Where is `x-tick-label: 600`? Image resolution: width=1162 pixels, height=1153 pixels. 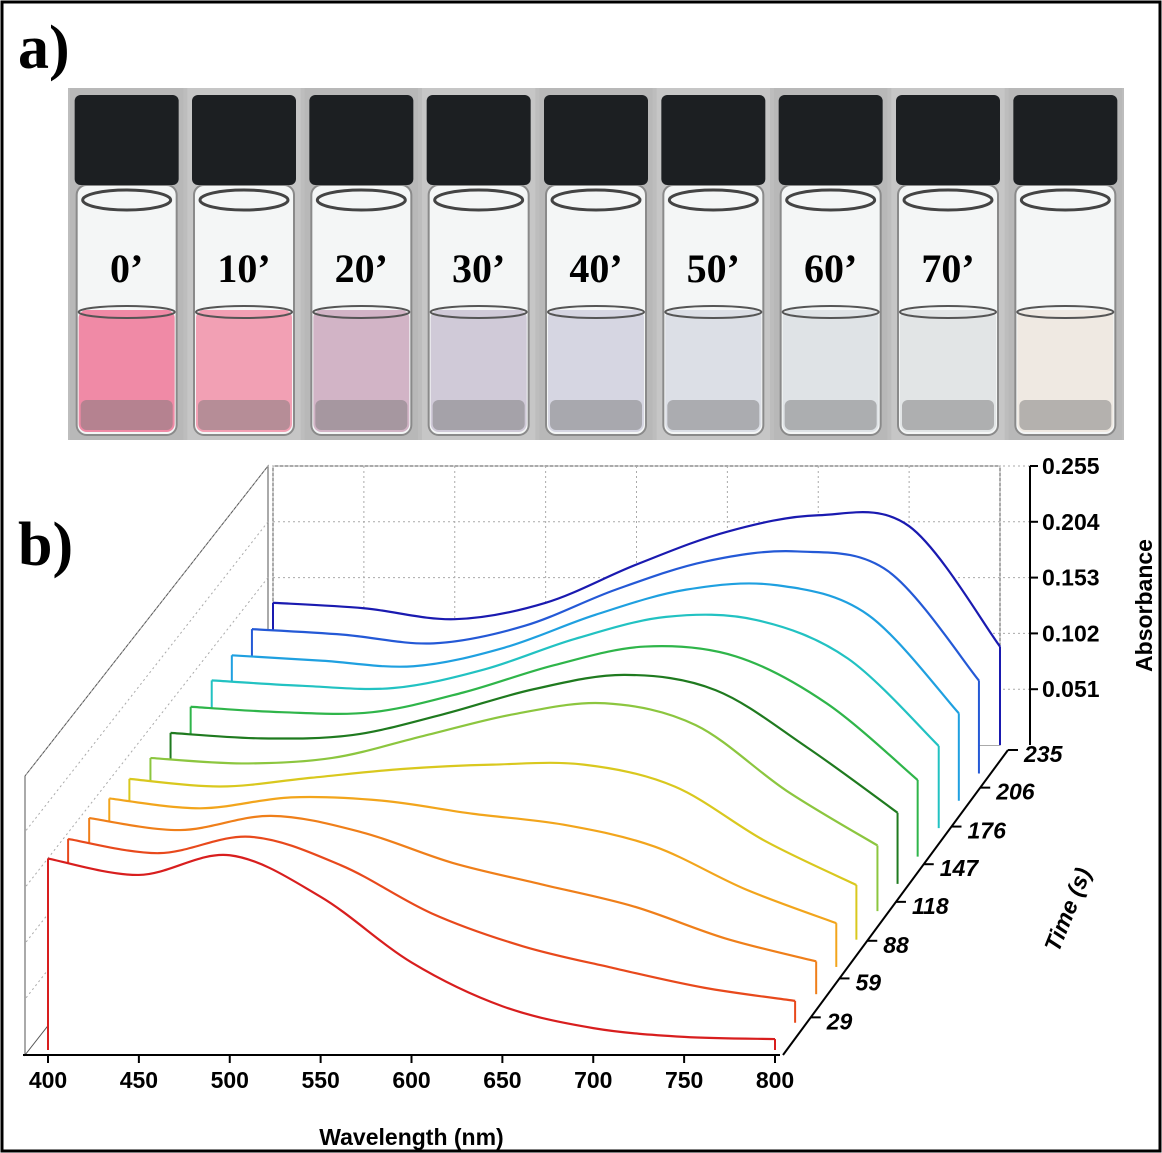
x-tick-label: 600 is located at coordinates (411, 1080).